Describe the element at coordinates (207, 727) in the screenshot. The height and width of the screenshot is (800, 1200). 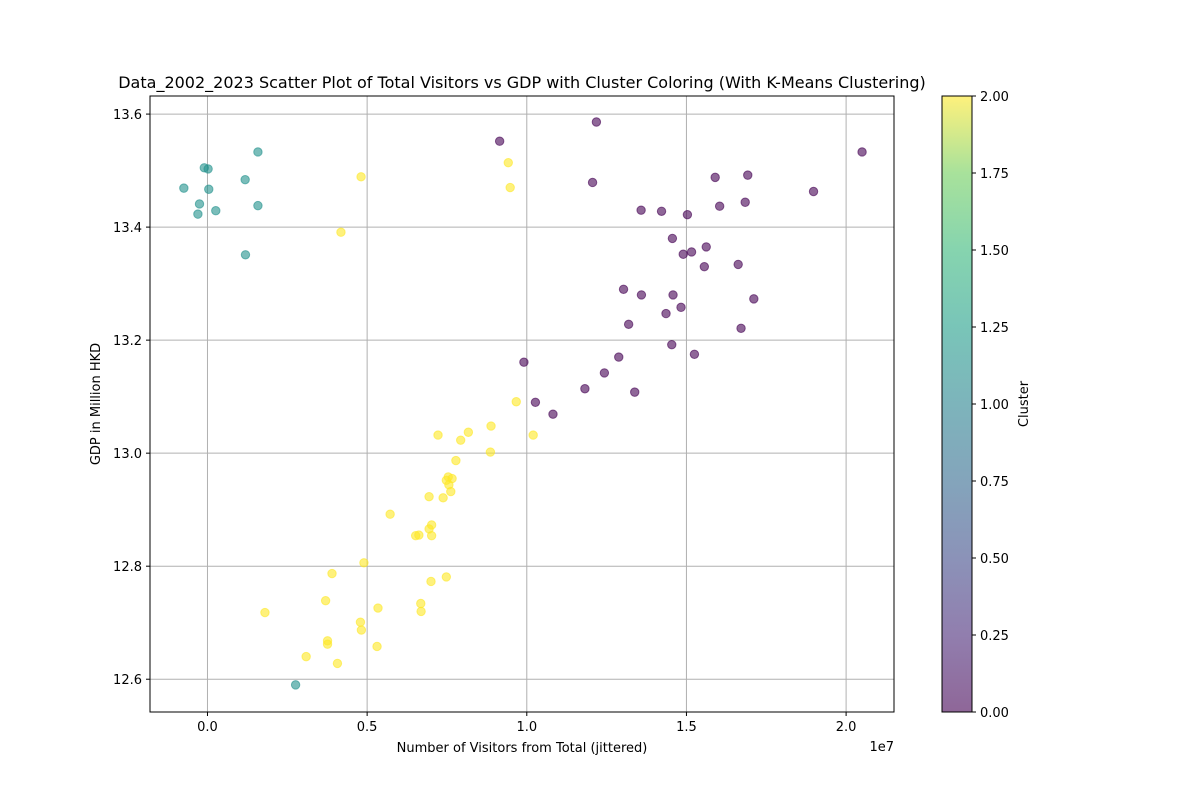
I see `x-tick-label: 0.0` at that location.